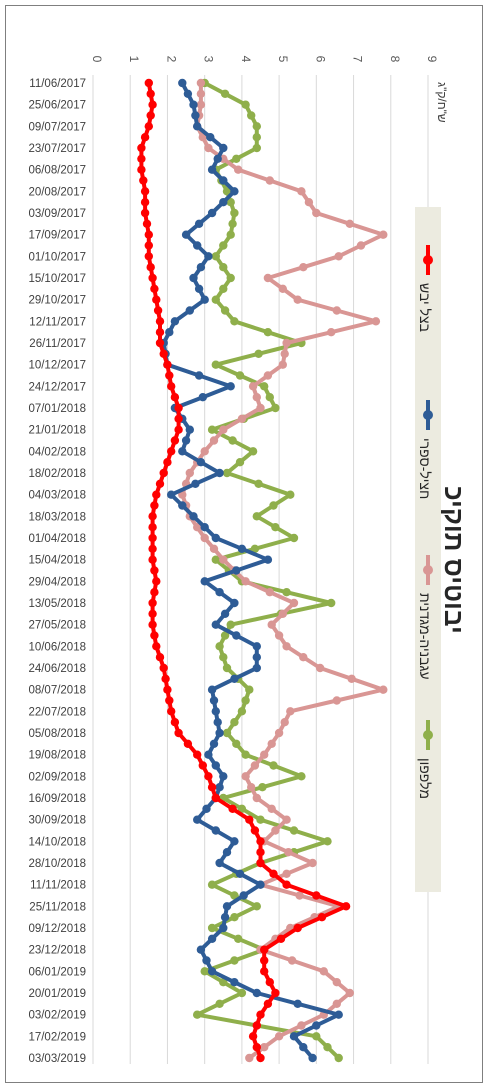 The width and height of the screenshot is (490, 1088). Describe the element at coordinates (57, 626) in the screenshot. I see `date-tick-label: 27/05/2018` at that location.